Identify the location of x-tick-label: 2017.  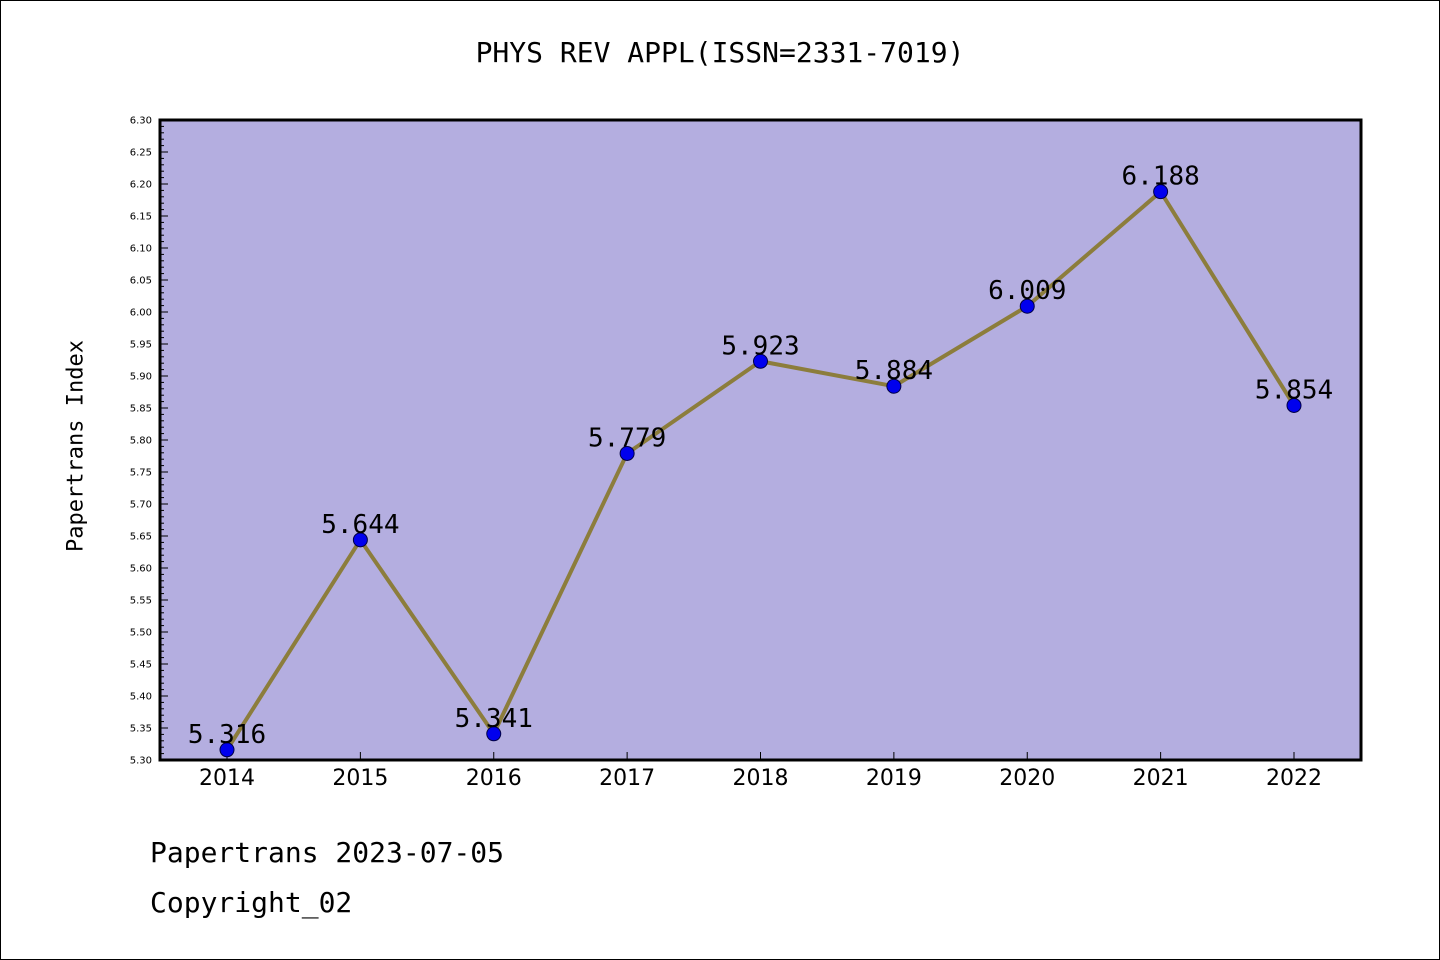
(627, 778).